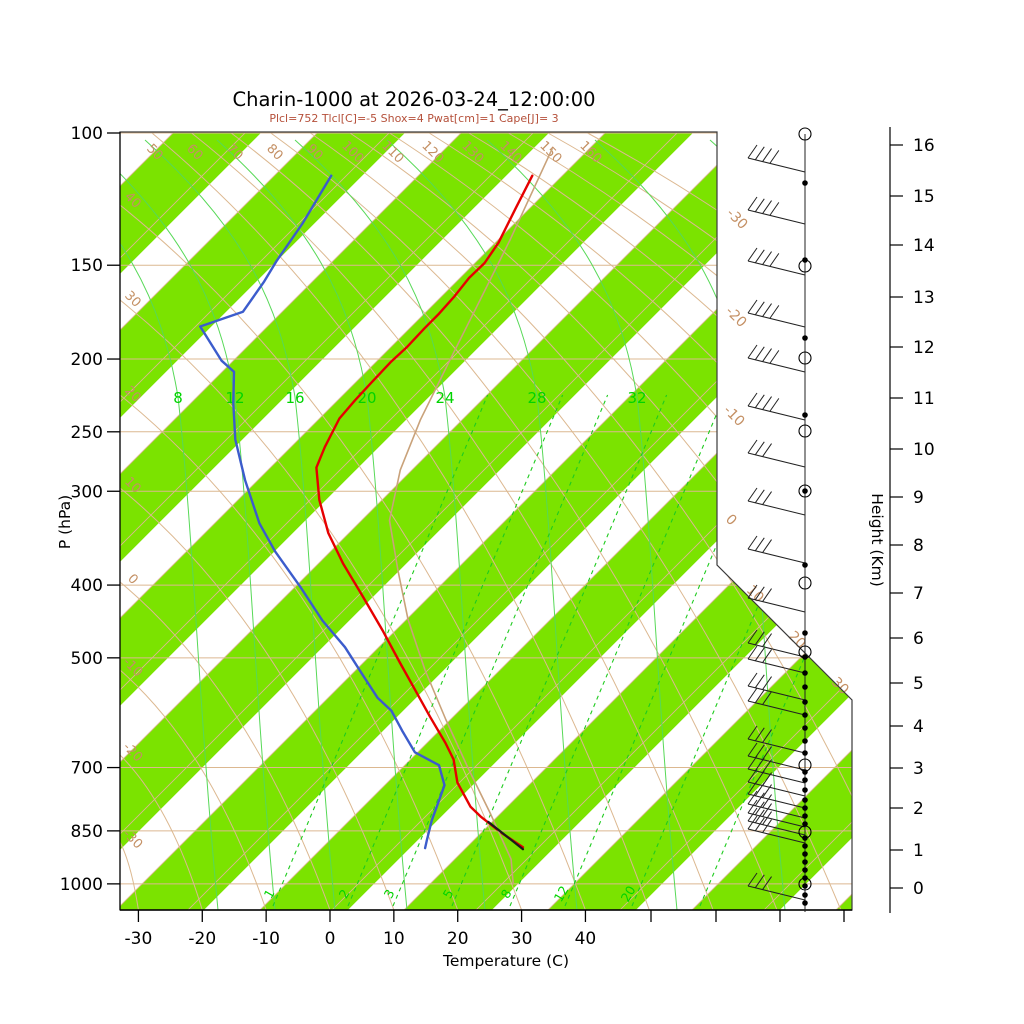 The height and width of the screenshot is (1024, 1024). I want to click on pressure-tick-label: 300, so click(87, 492).